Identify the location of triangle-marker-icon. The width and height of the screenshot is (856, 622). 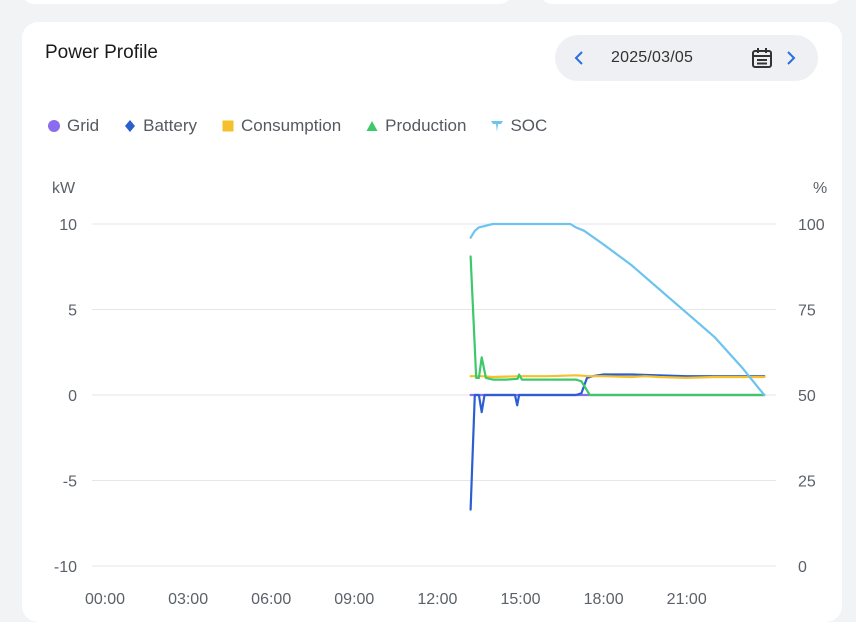
(372, 126).